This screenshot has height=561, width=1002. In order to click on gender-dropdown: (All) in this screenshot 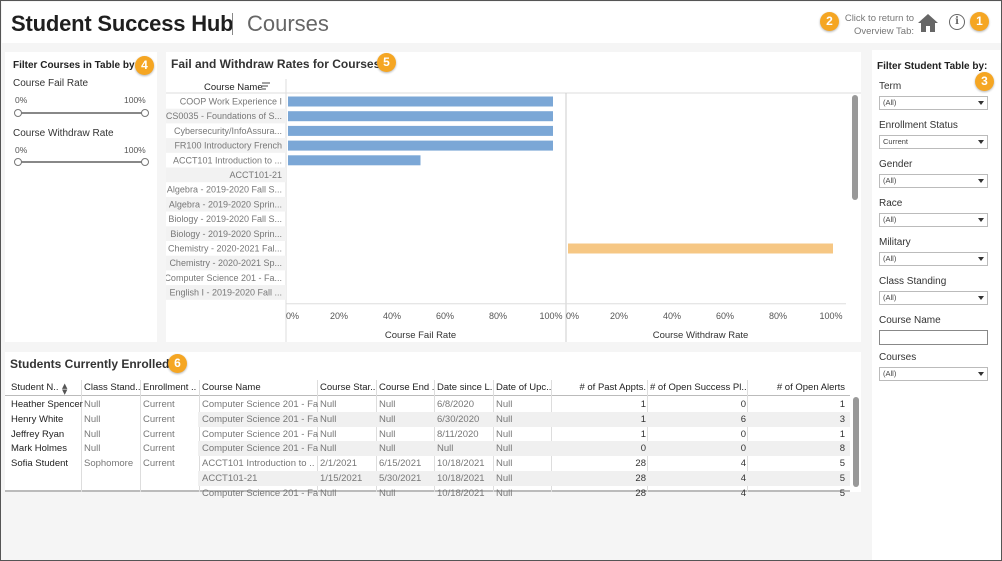, I will do `click(933, 181)`.